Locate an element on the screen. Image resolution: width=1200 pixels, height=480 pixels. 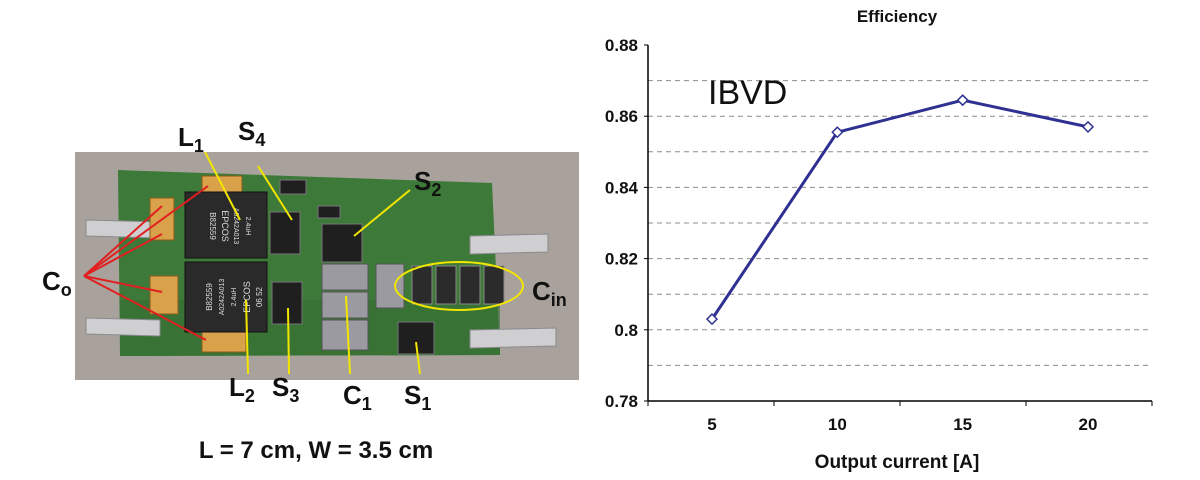
y-axis-ticks: 0.88 0.86 0.84 0.82 0.8 0.78 is located at coordinates (626, 223).